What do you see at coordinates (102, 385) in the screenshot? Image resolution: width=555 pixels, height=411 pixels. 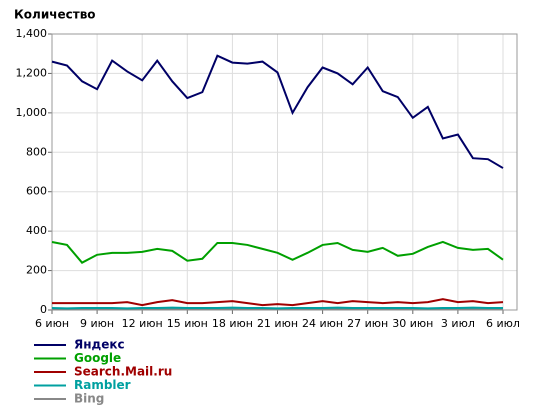 I see `legend-label: Rambler` at bounding box center [102, 385].